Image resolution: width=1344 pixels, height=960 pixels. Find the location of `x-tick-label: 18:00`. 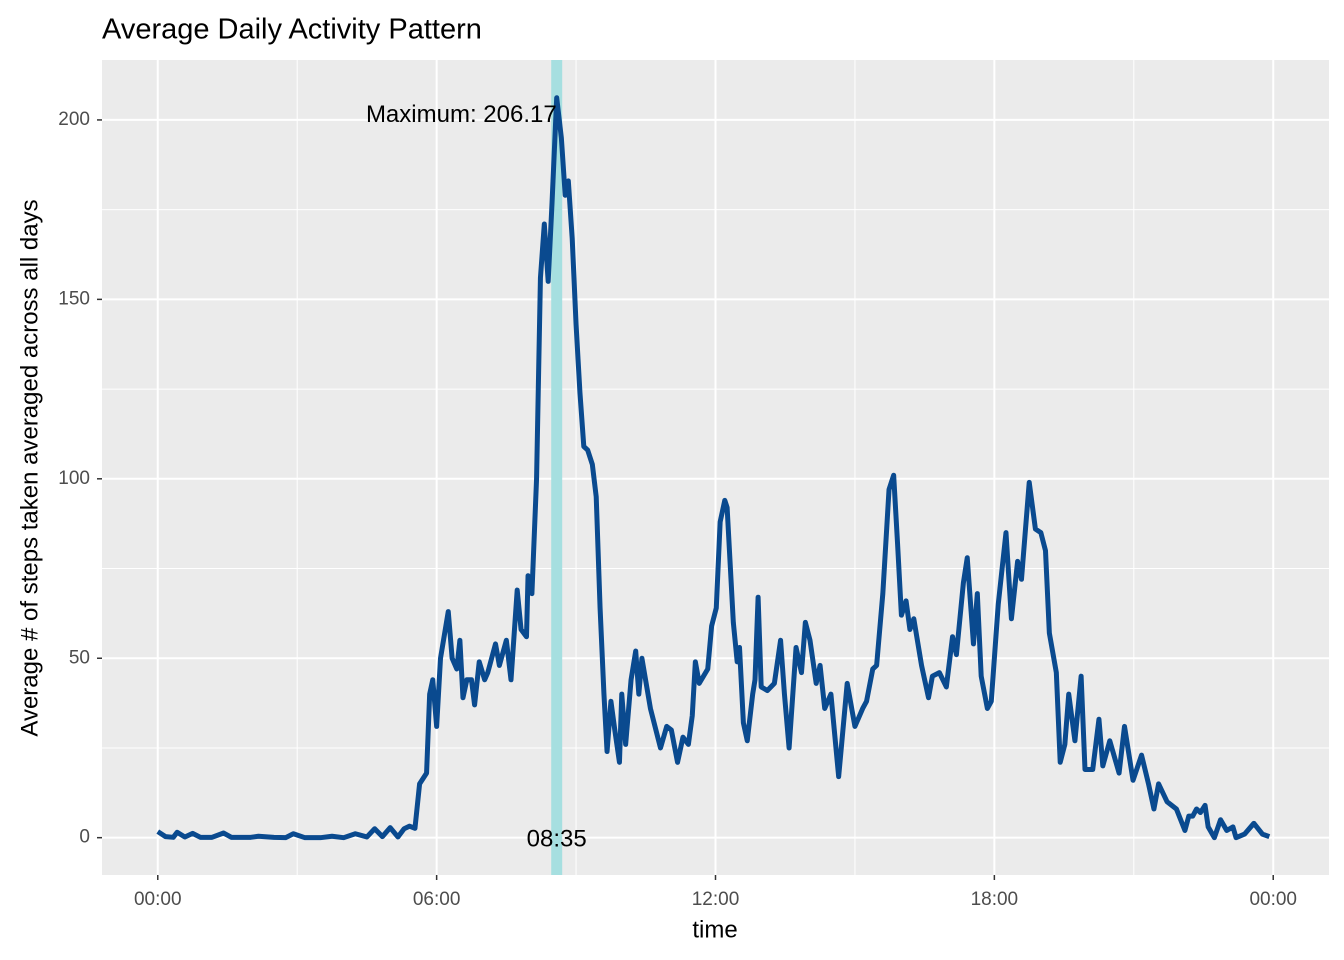

x-tick-label: 18:00 is located at coordinates (995, 899).